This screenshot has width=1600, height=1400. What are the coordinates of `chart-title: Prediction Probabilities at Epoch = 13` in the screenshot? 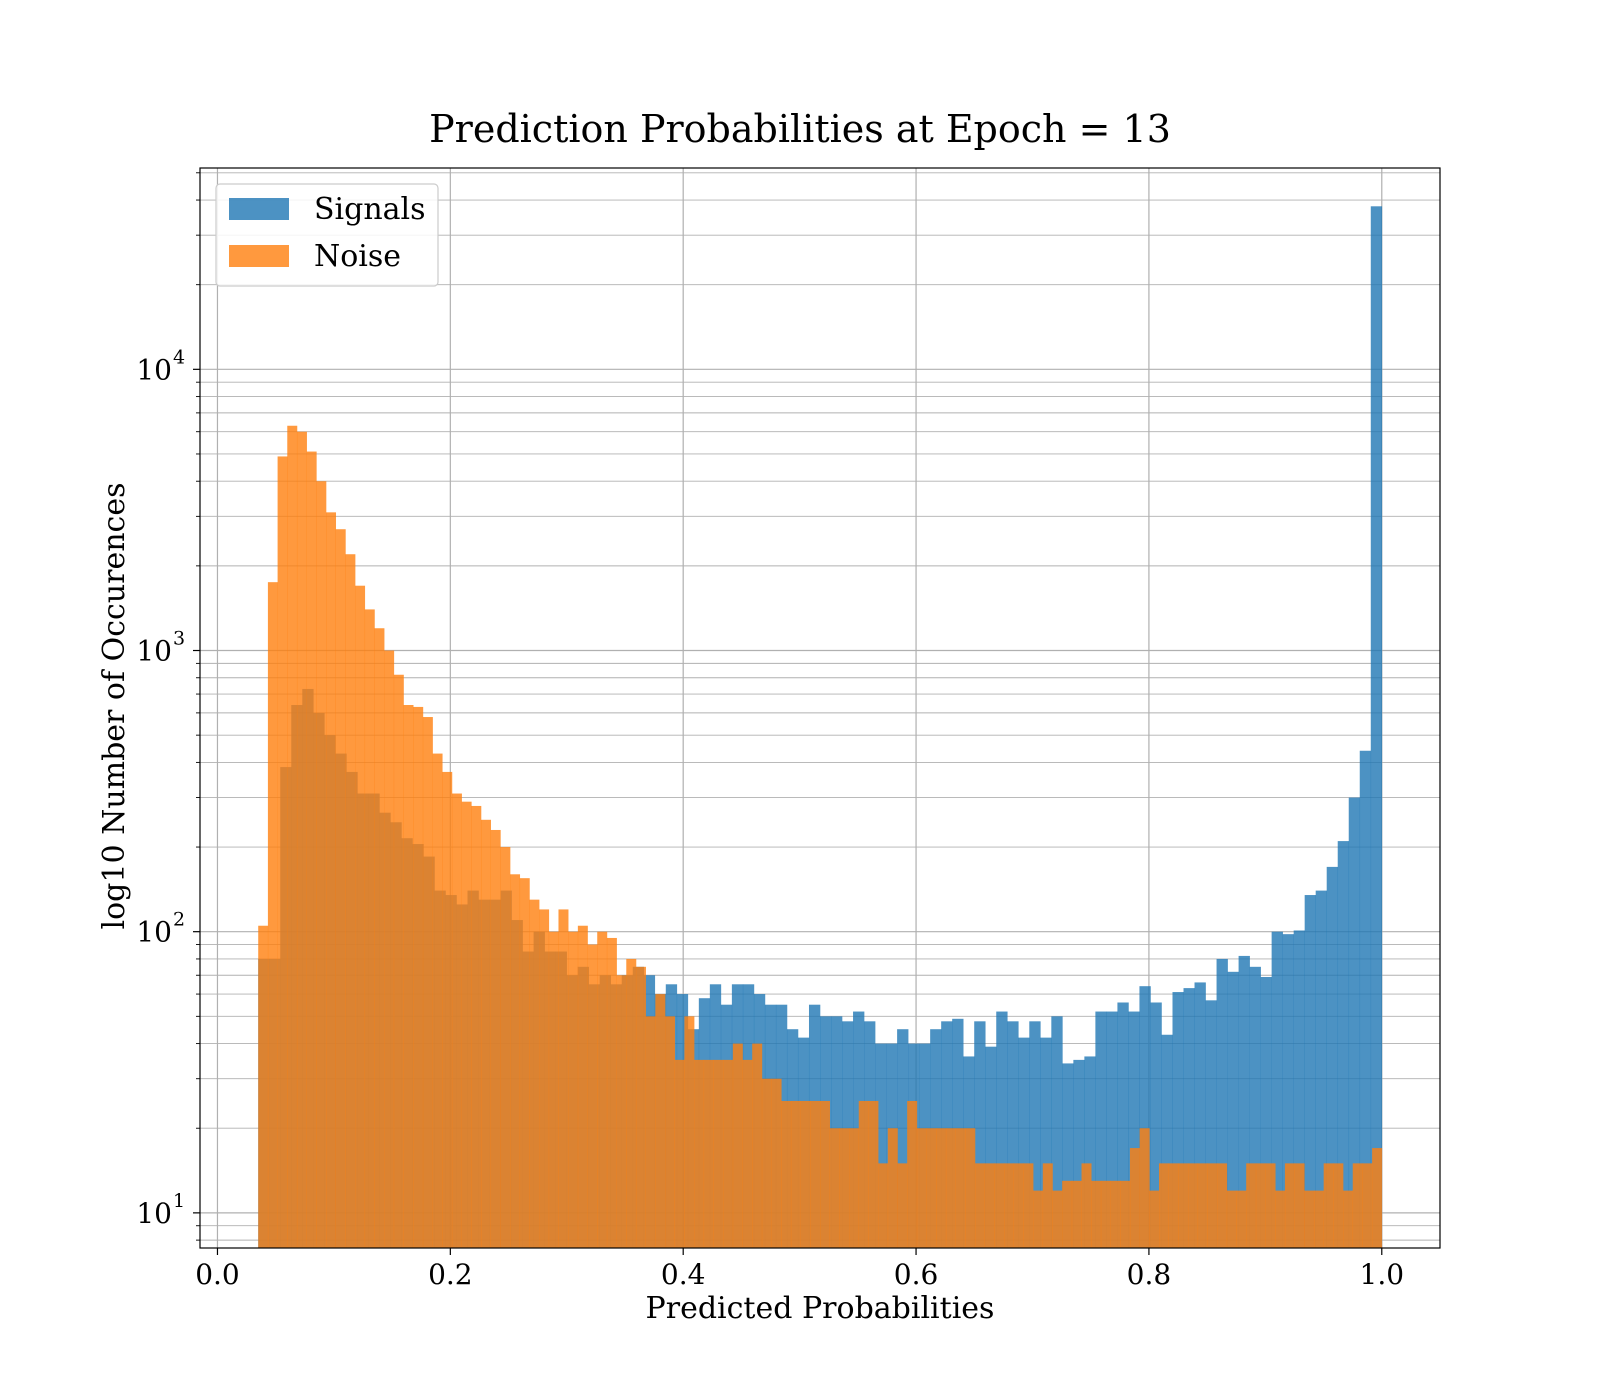 It's located at (800, 129).